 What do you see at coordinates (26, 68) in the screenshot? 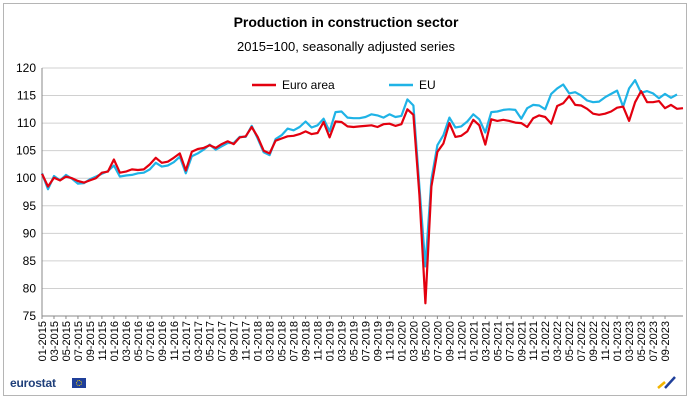
I see `y-tick-label: 120` at bounding box center [26, 68].